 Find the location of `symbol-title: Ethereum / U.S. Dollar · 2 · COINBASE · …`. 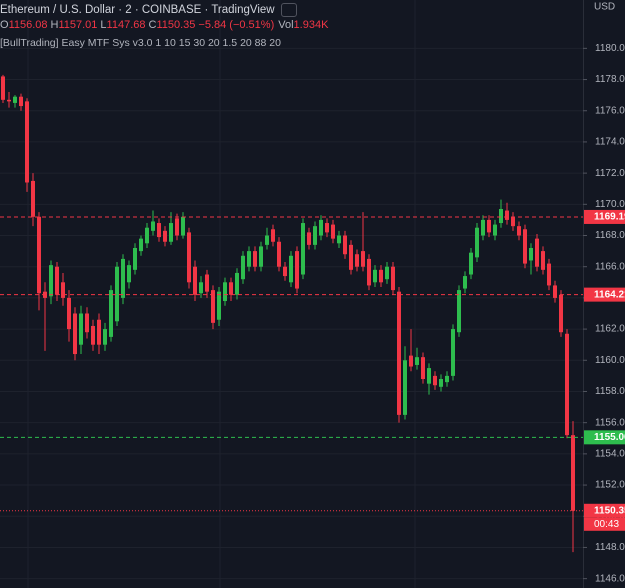

symbol-title: Ethereum / U.S. Dollar · 2 · COINBASE · … is located at coordinates (137, 10).